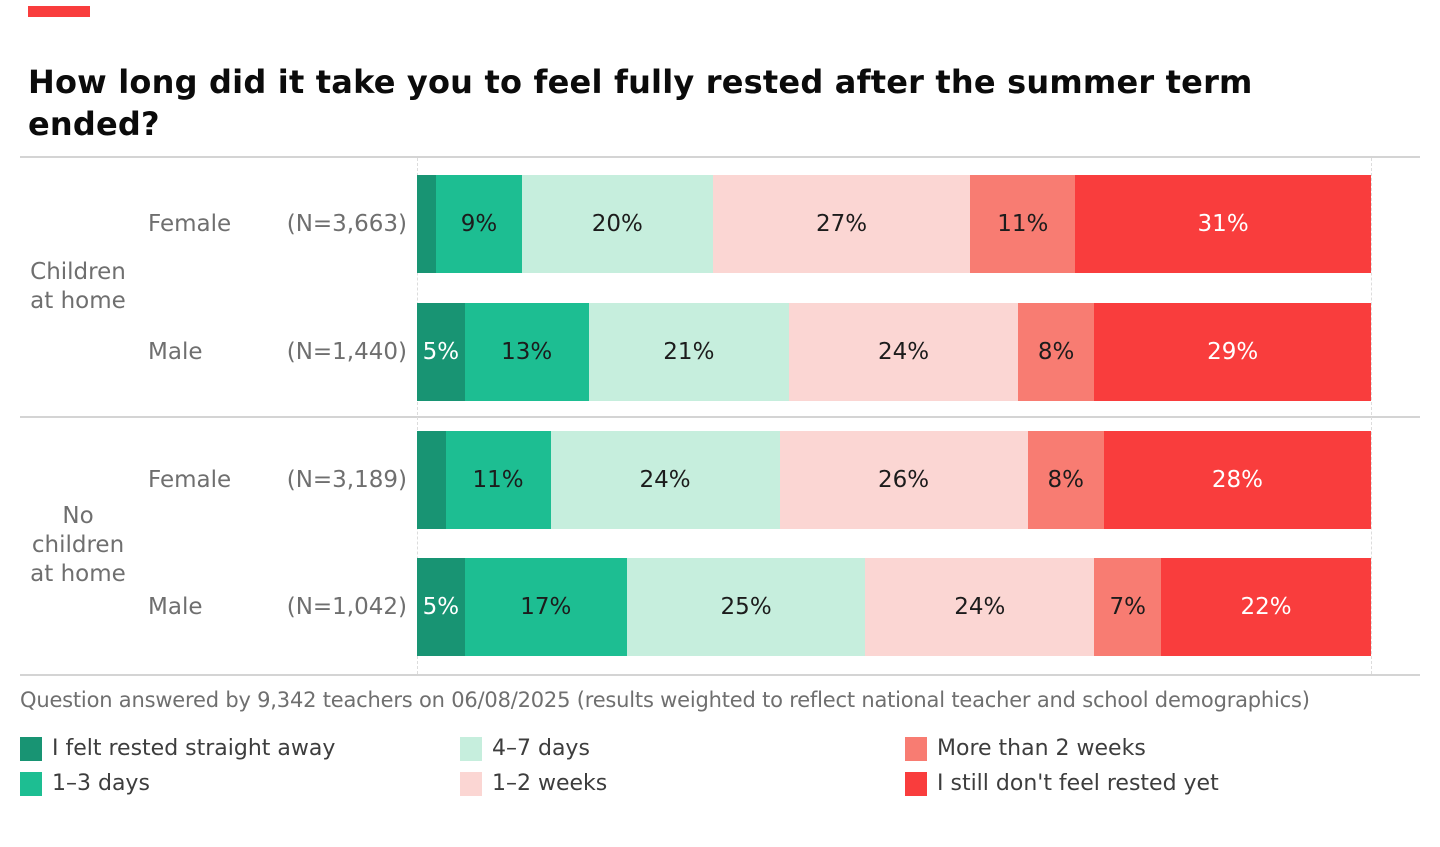 The width and height of the screenshot is (1440, 847). Describe the element at coordinates (78, 286) in the screenshot. I see `group-label: Children at home` at that location.